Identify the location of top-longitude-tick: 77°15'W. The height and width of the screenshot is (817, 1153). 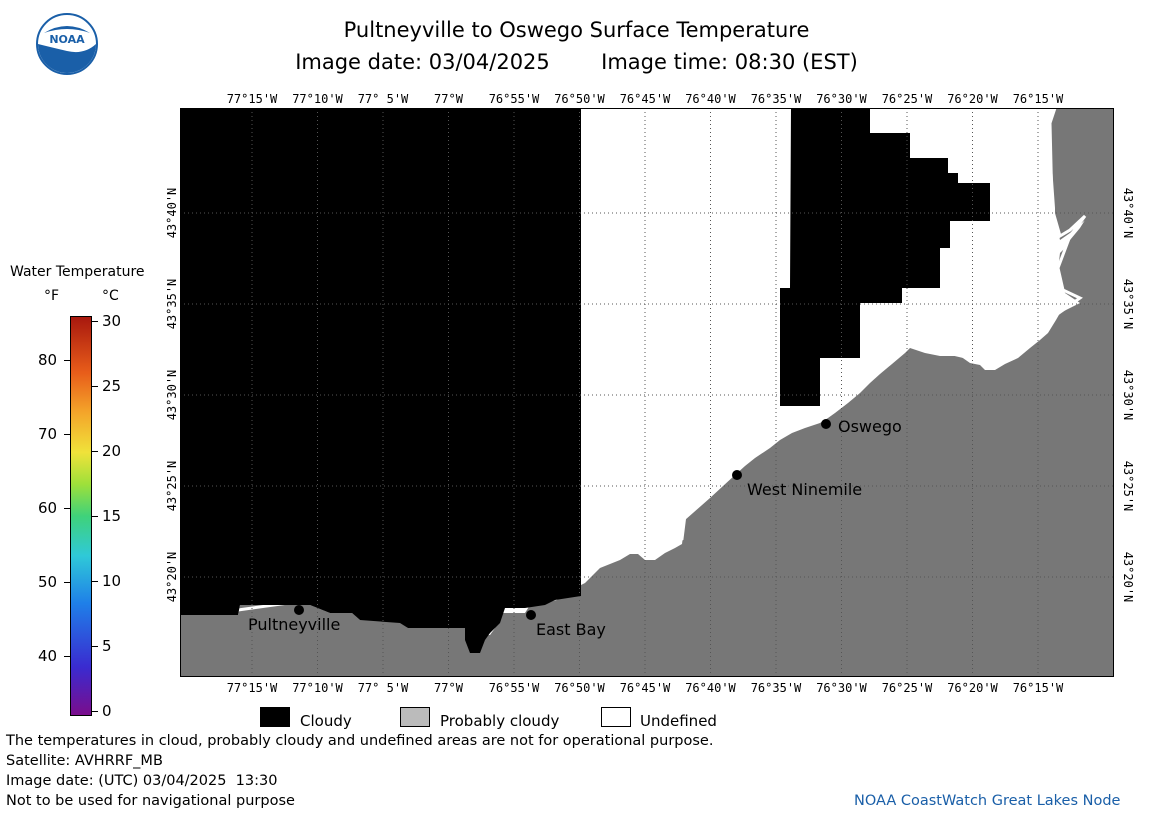
(252, 99).